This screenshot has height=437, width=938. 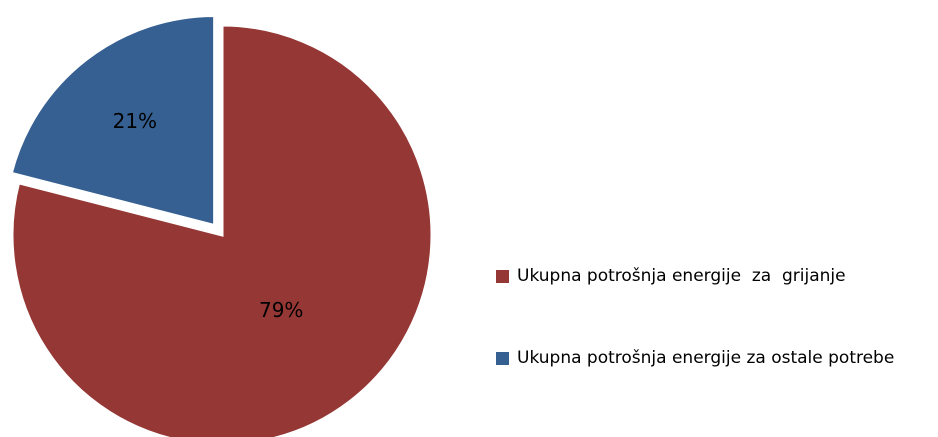 I want to click on data-label: 79%, so click(x=281, y=310).